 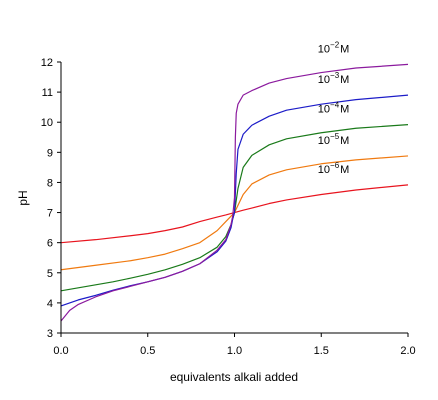 I want to click on series-label-10-4-m: 10−4M, so click(x=334, y=108).